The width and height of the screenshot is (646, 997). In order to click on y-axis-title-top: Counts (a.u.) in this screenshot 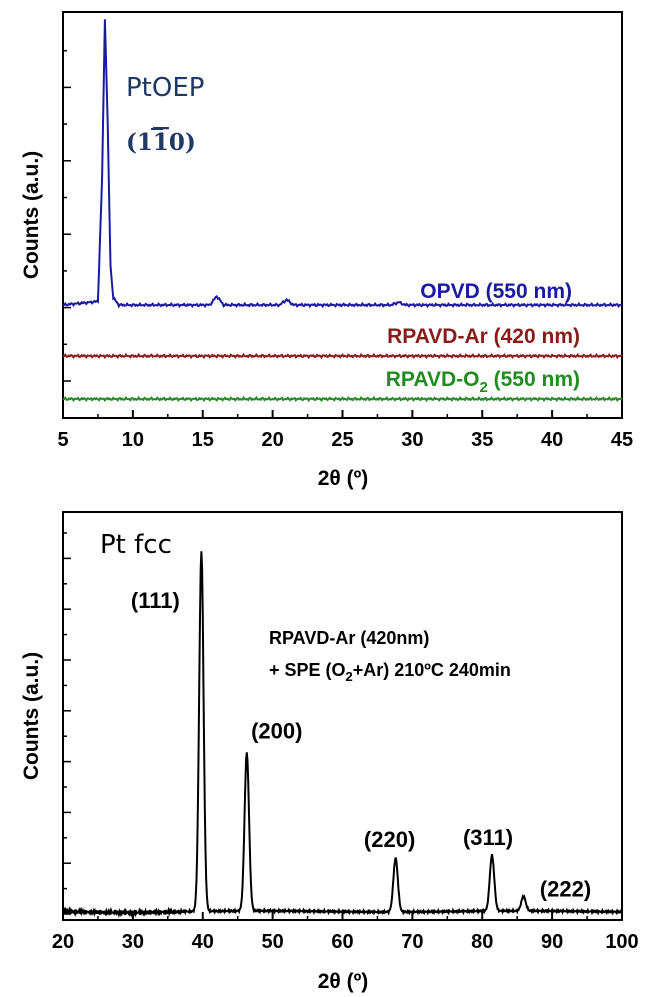, I will do `click(31, 215)`.